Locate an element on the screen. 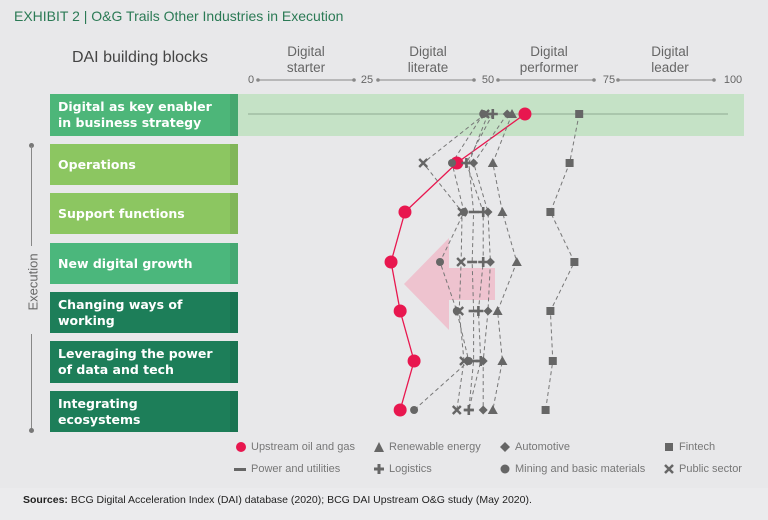 This screenshot has height=520, width=768. row-label-ecosystems: Integrating ecosystems is located at coordinates (144, 411).